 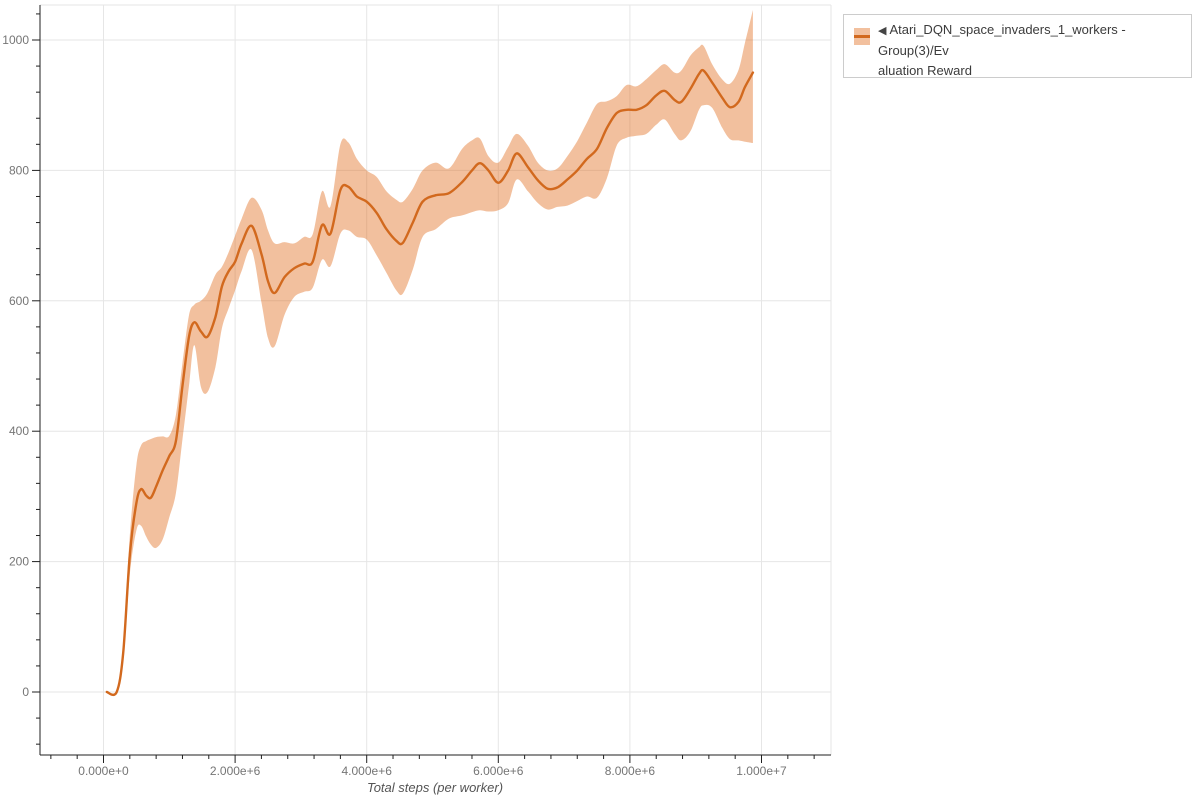 What do you see at coordinates (925, 70) in the screenshot?
I see `legend-label-line2: aluation Reward` at bounding box center [925, 70].